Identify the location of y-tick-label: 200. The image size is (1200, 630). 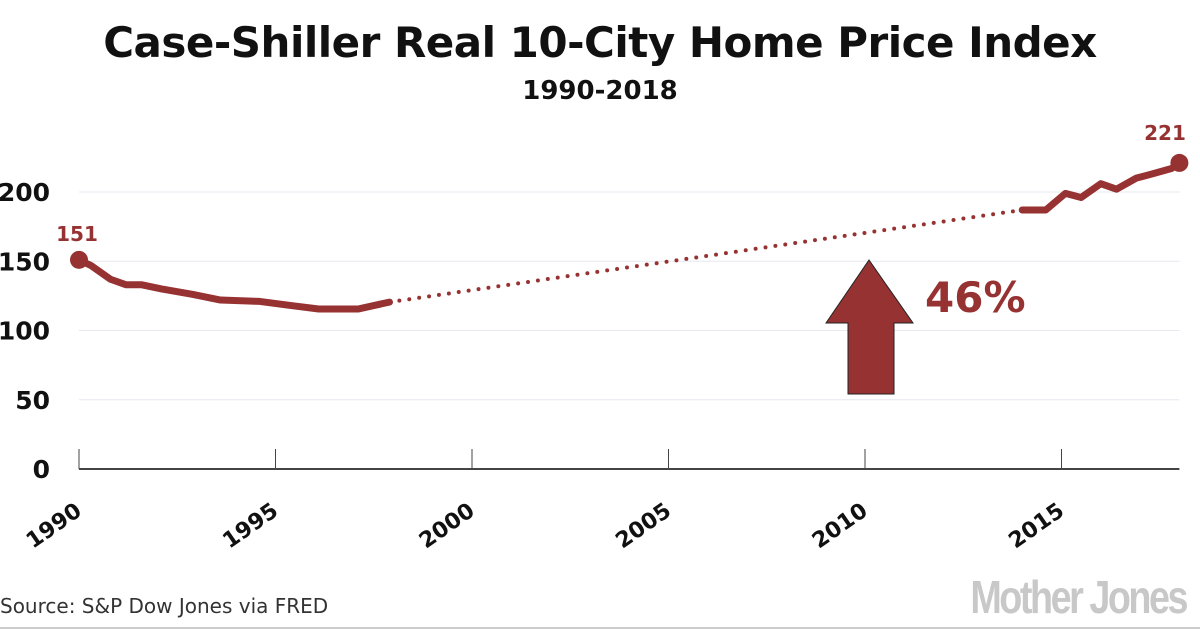
(25, 192).